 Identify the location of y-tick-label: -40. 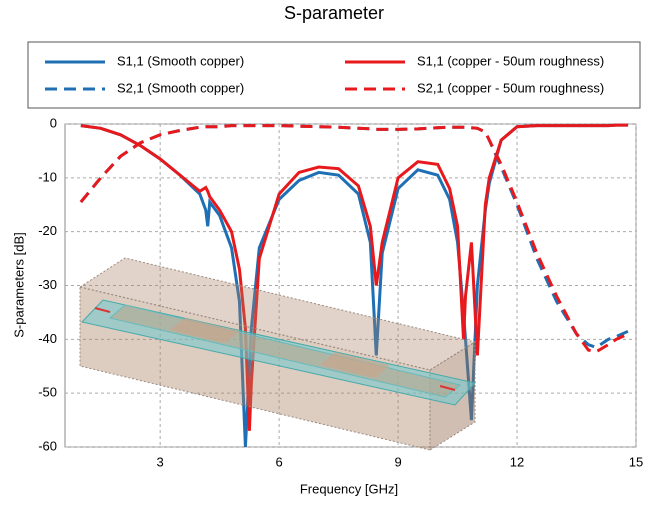
(47, 338).